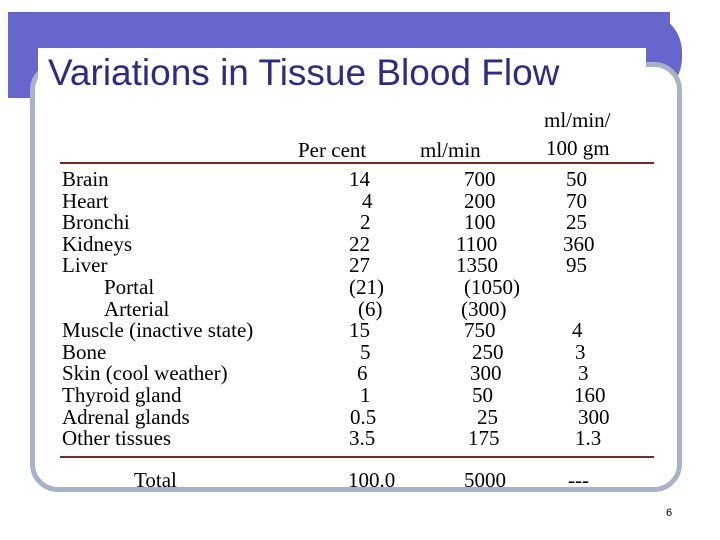  Describe the element at coordinates (84, 351) in the screenshot. I see `tissue-name: Bone` at that location.